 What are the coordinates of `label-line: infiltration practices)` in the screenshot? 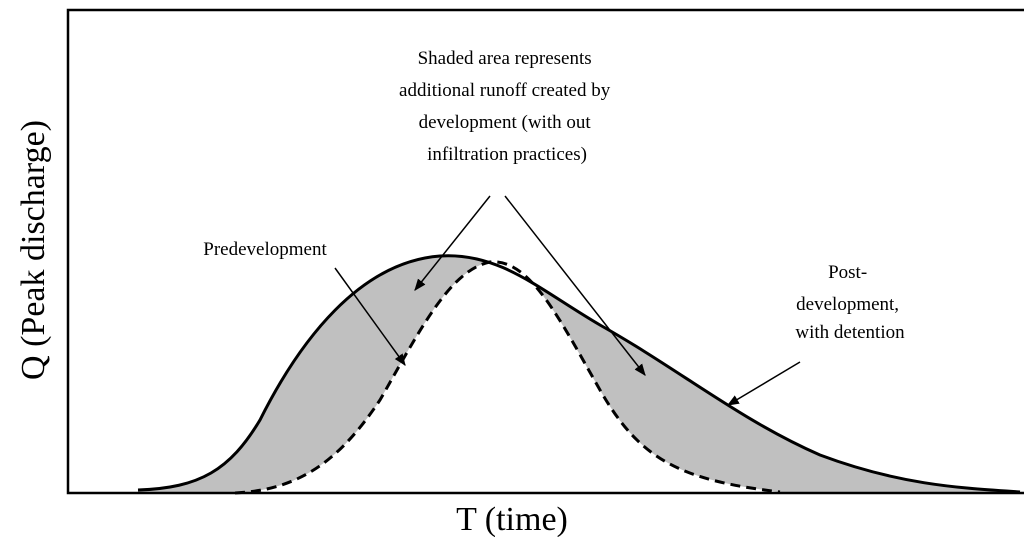 It's located at (507, 154).